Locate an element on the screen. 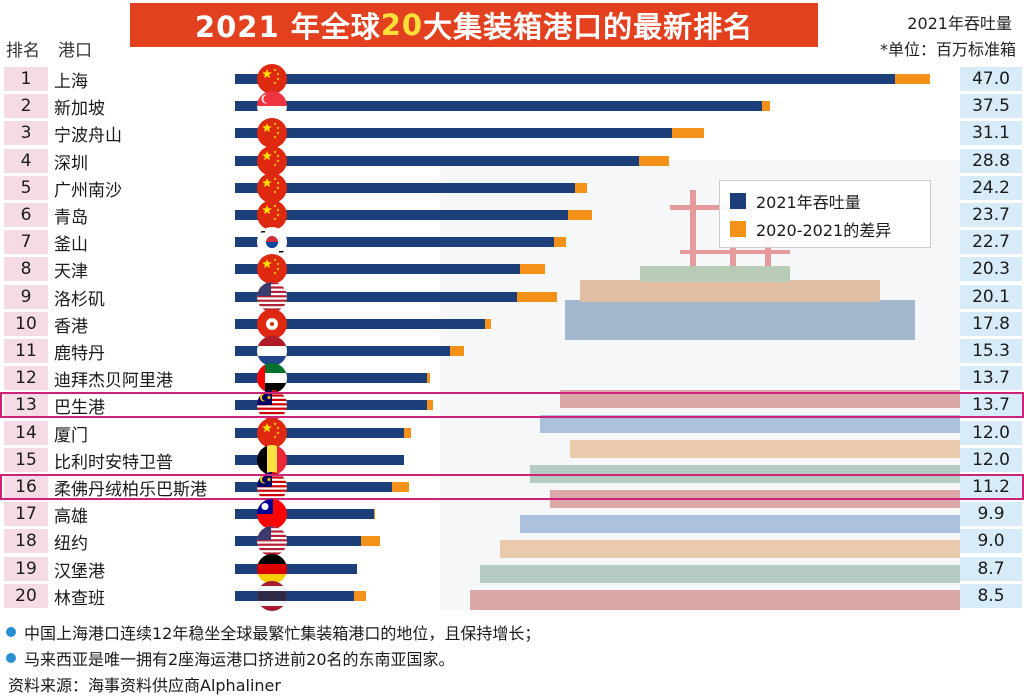 This screenshot has width=1024, height=700. note-2: 马来西亚是唯一拥有2座海运港口挤进前20名的东南亚国家。 is located at coordinates (230, 658).